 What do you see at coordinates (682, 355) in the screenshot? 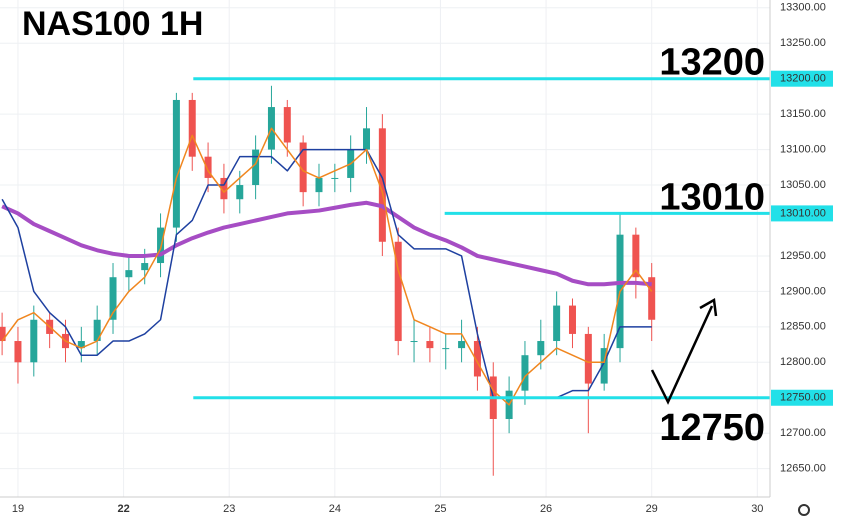
I see `arrow` at bounding box center [682, 355].